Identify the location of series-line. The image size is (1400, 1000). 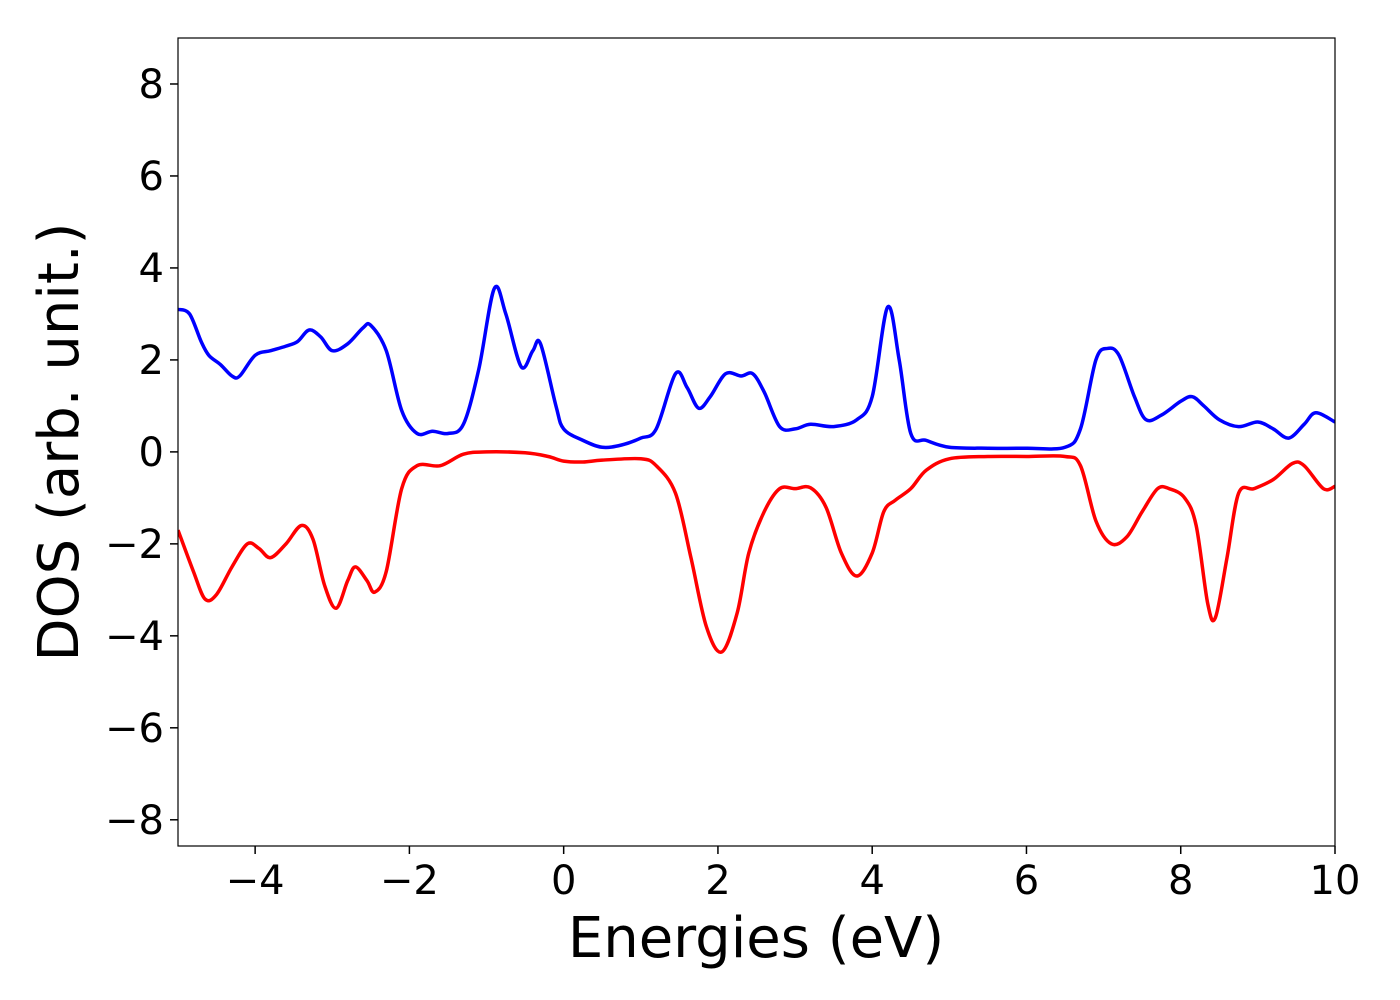
(756, 367).